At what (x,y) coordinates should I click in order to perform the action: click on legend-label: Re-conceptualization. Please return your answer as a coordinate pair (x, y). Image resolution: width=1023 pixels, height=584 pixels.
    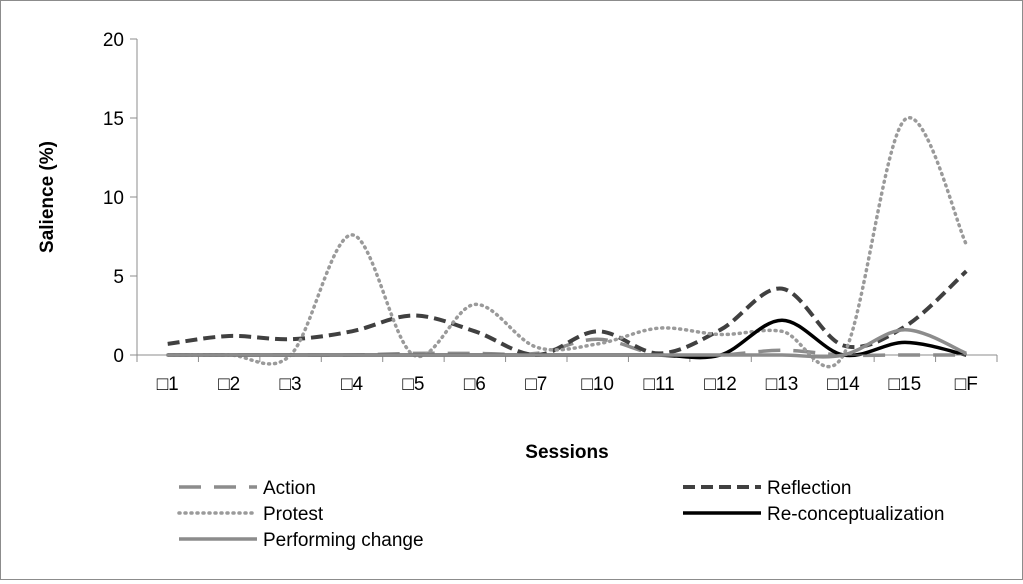
    Looking at the image, I should click on (855, 514).